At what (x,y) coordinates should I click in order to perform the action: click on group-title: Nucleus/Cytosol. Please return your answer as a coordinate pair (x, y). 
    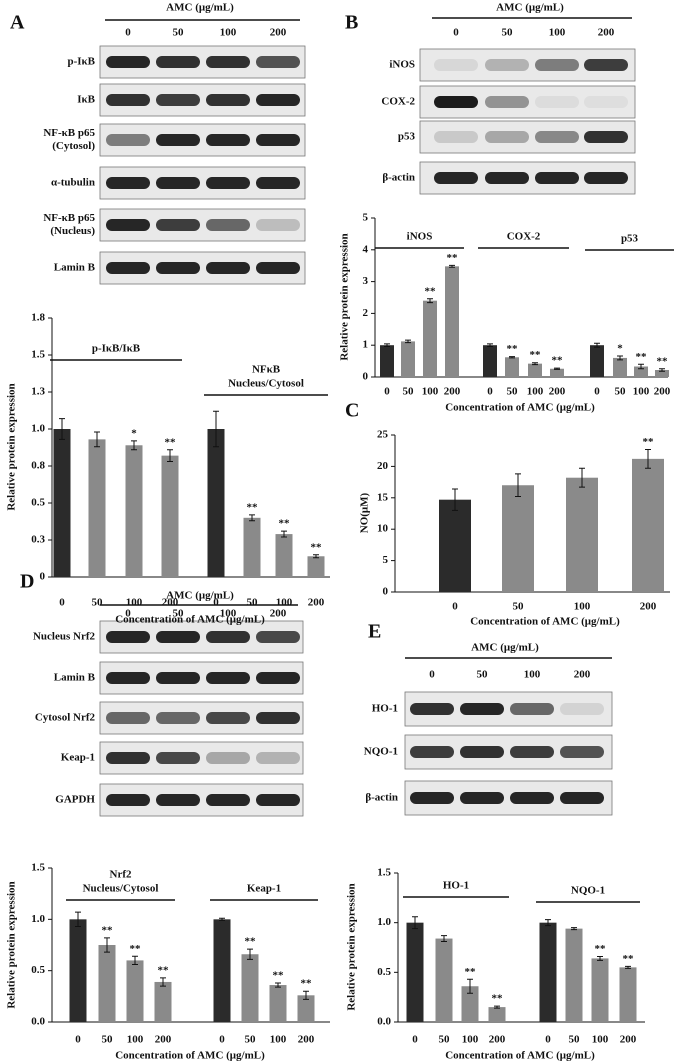
    Looking at the image, I should click on (121, 889).